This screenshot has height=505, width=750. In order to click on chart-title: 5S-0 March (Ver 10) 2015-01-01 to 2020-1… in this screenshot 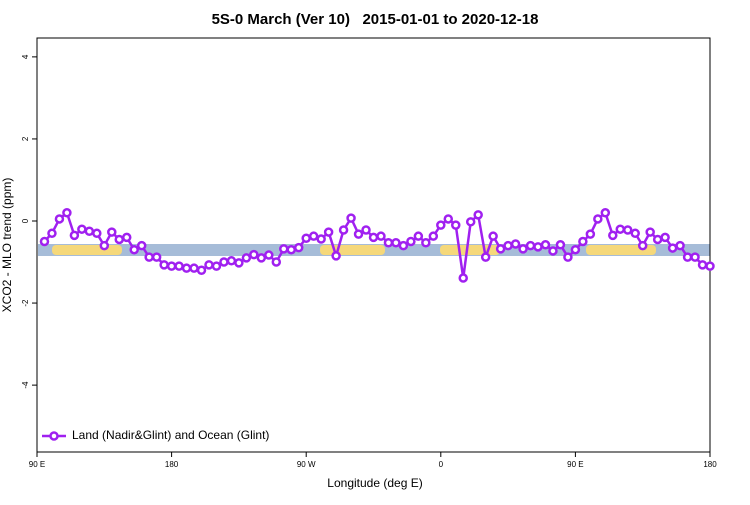, I will do `click(375, 19)`.